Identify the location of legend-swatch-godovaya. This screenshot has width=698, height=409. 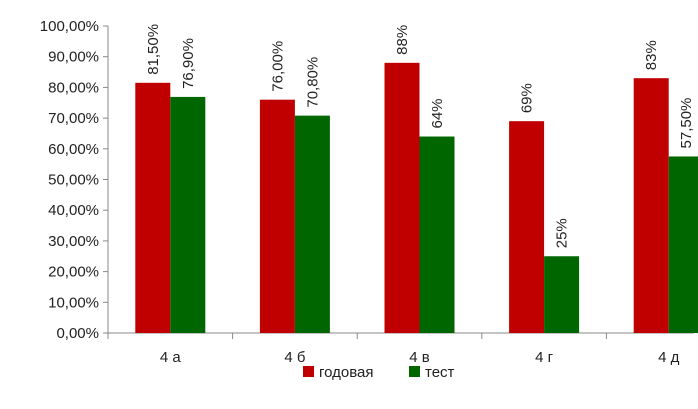
(308, 371).